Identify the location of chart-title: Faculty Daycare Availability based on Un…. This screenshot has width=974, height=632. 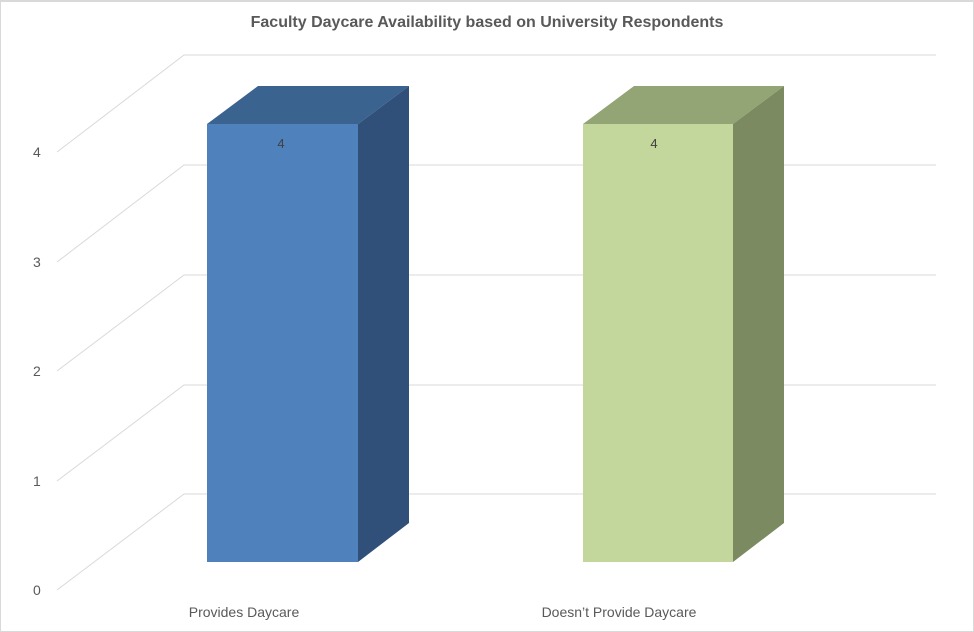
(487, 22).